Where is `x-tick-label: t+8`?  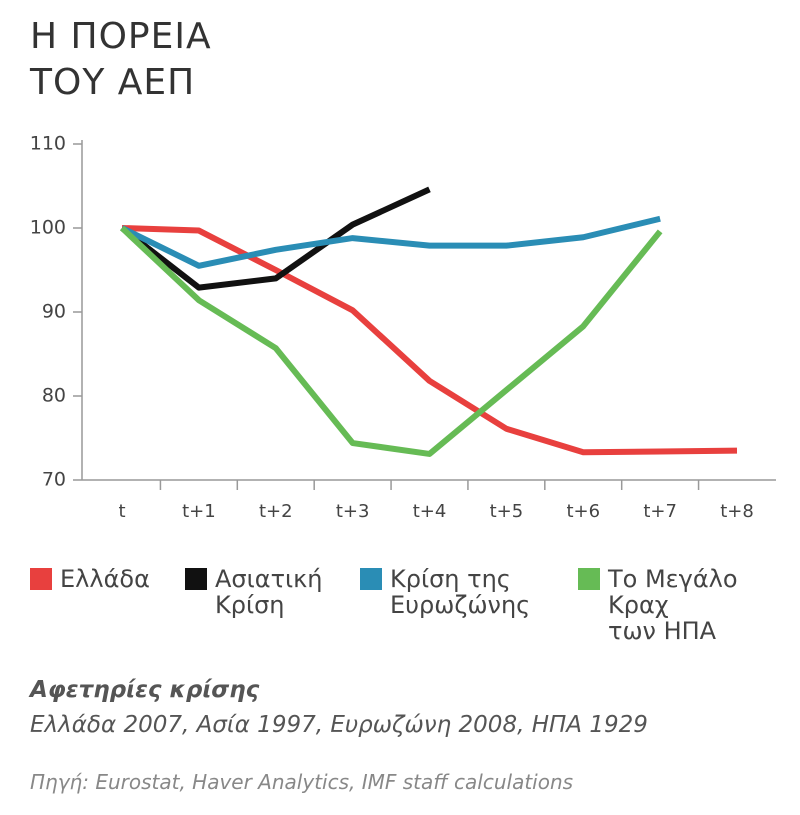
x-tick-label: t+8 is located at coordinates (737, 511).